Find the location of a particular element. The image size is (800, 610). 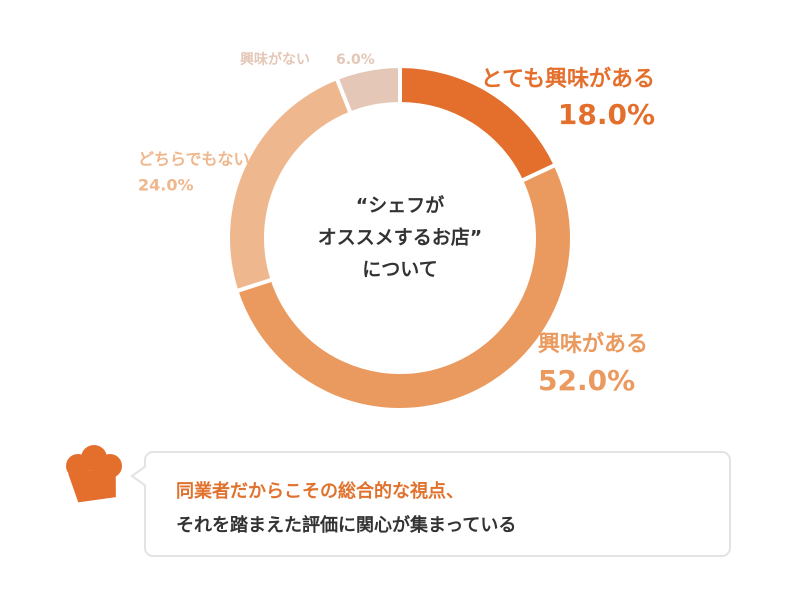

value-label: 6.0% is located at coordinates (355, 60).